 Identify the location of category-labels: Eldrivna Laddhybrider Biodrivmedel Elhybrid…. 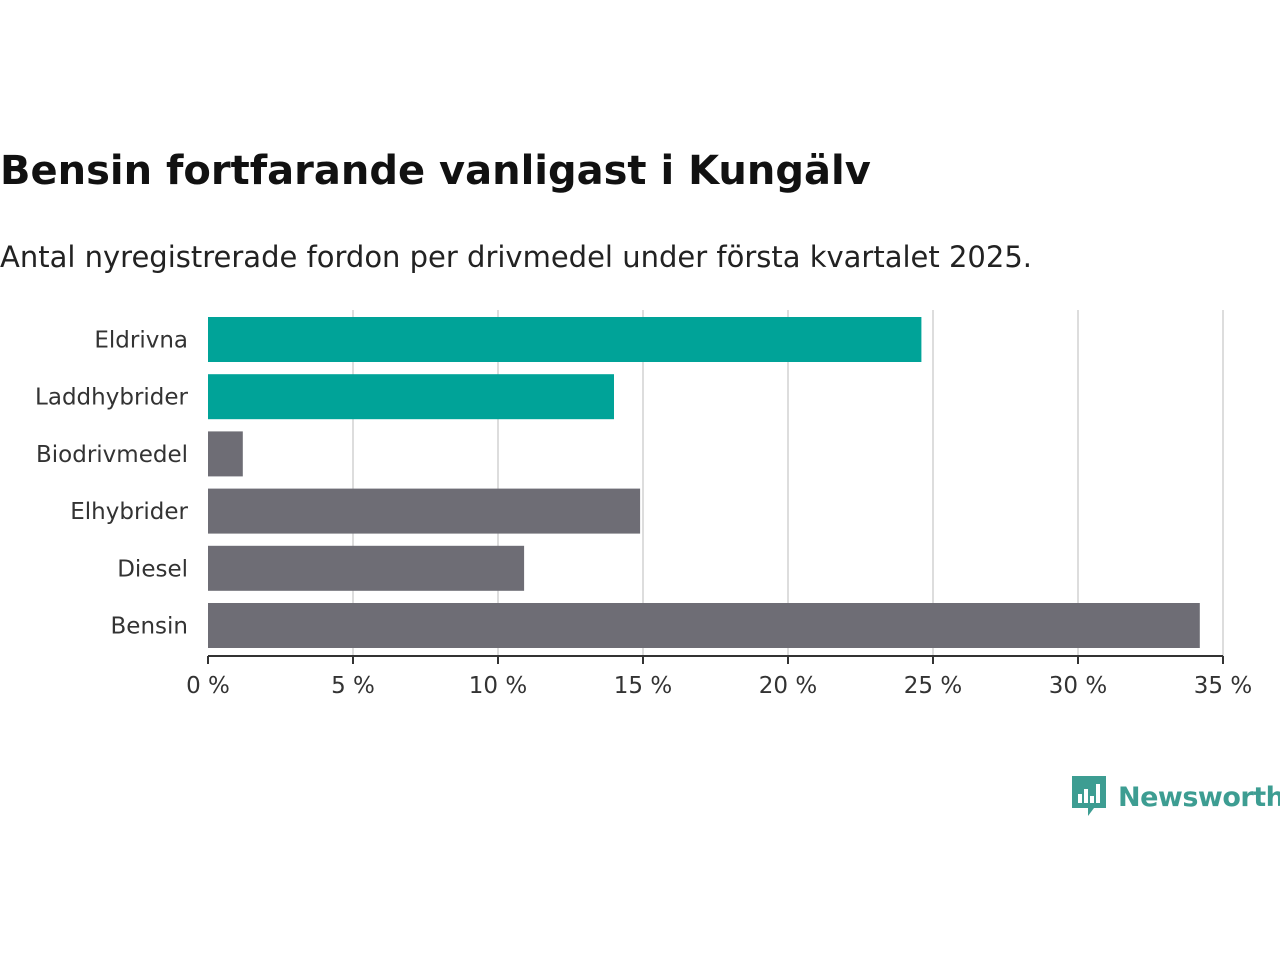
(111, 484).